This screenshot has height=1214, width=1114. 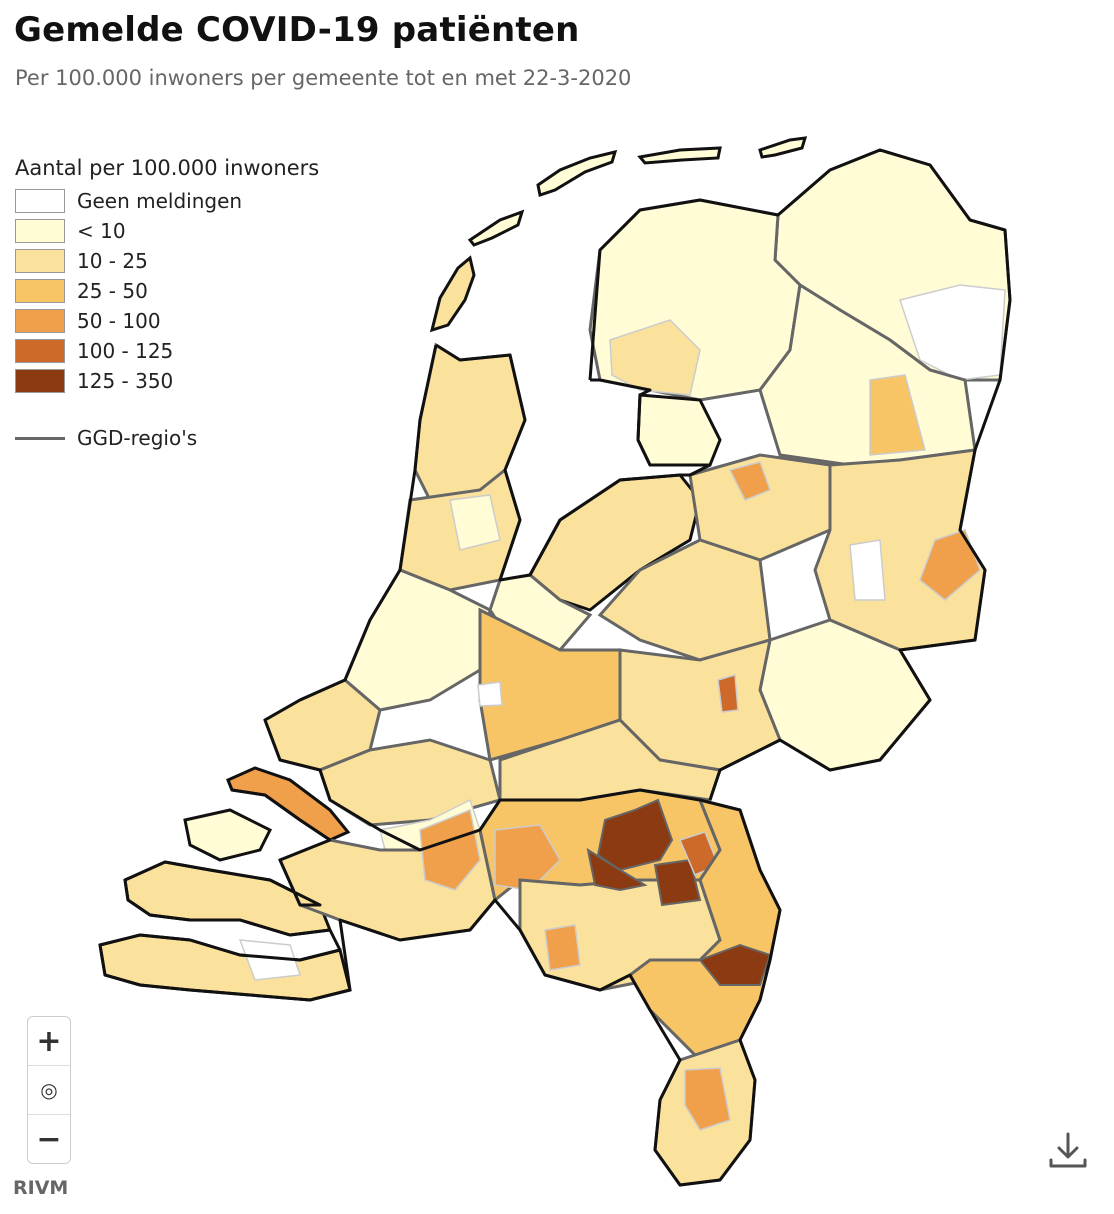 What do you see at coordinates (735, 964) in the screenshot?
I see `region-venlo` at bounding box center [735, 964].